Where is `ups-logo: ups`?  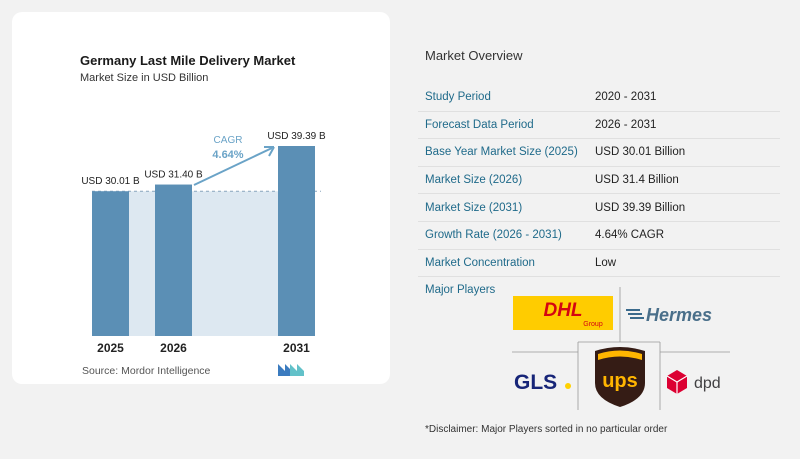 ups-logo: ups is located at coordinates (620, 377).